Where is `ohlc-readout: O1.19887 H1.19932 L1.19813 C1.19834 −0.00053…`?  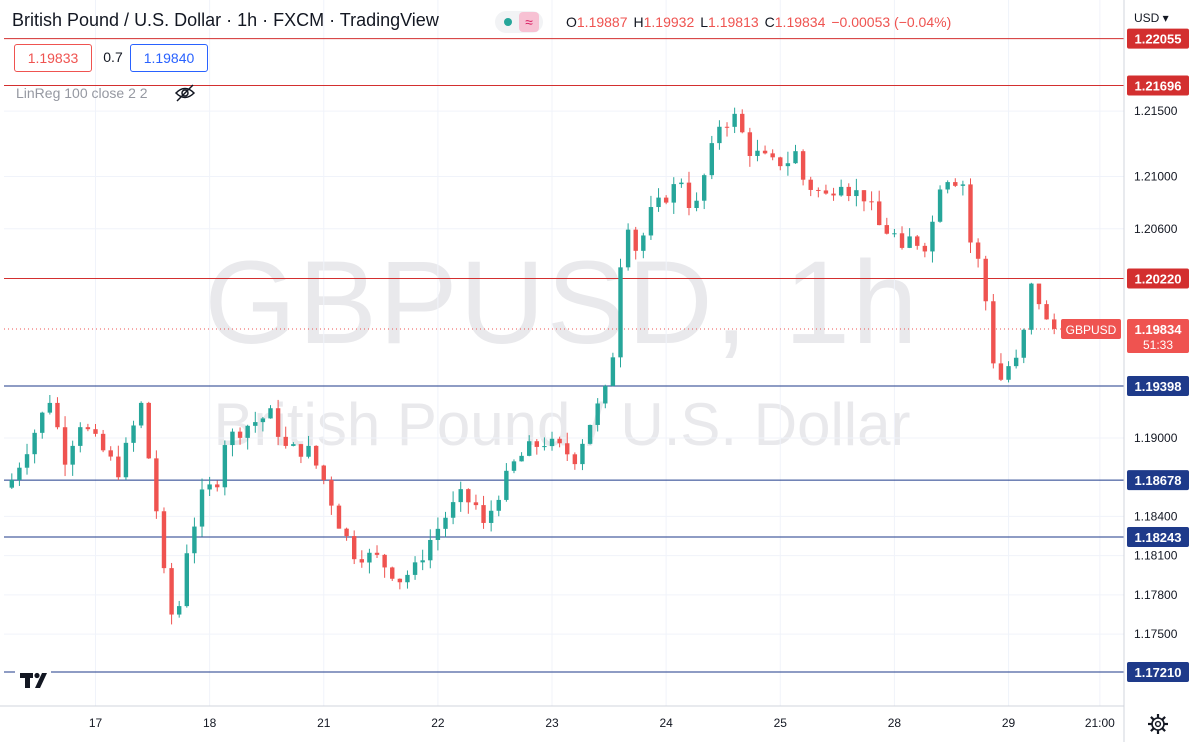 ohlc-readout: O1.19887 H1.19932 L1.19813 C1.19834 −0.00053… is located at coordinates (761, 22).